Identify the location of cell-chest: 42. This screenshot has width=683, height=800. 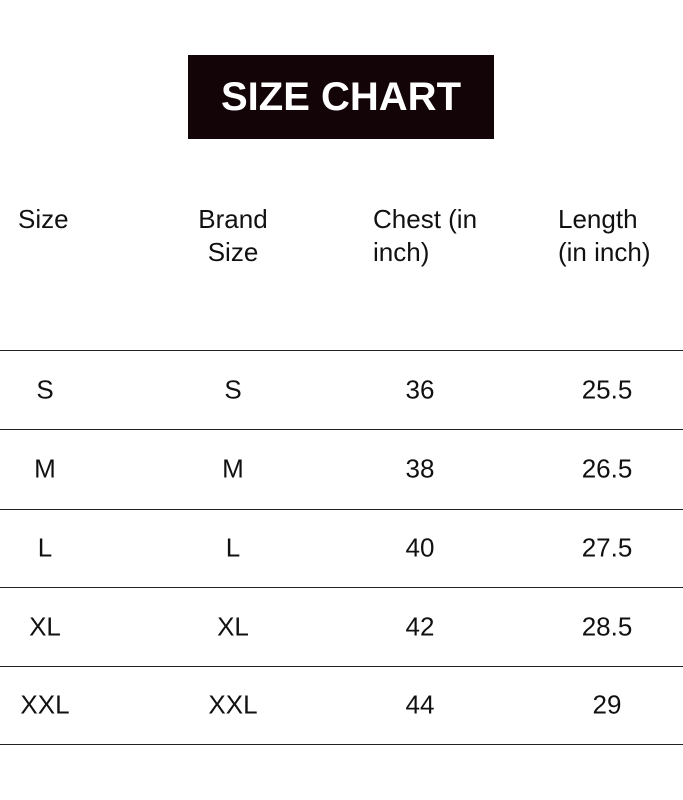
(420, 626).